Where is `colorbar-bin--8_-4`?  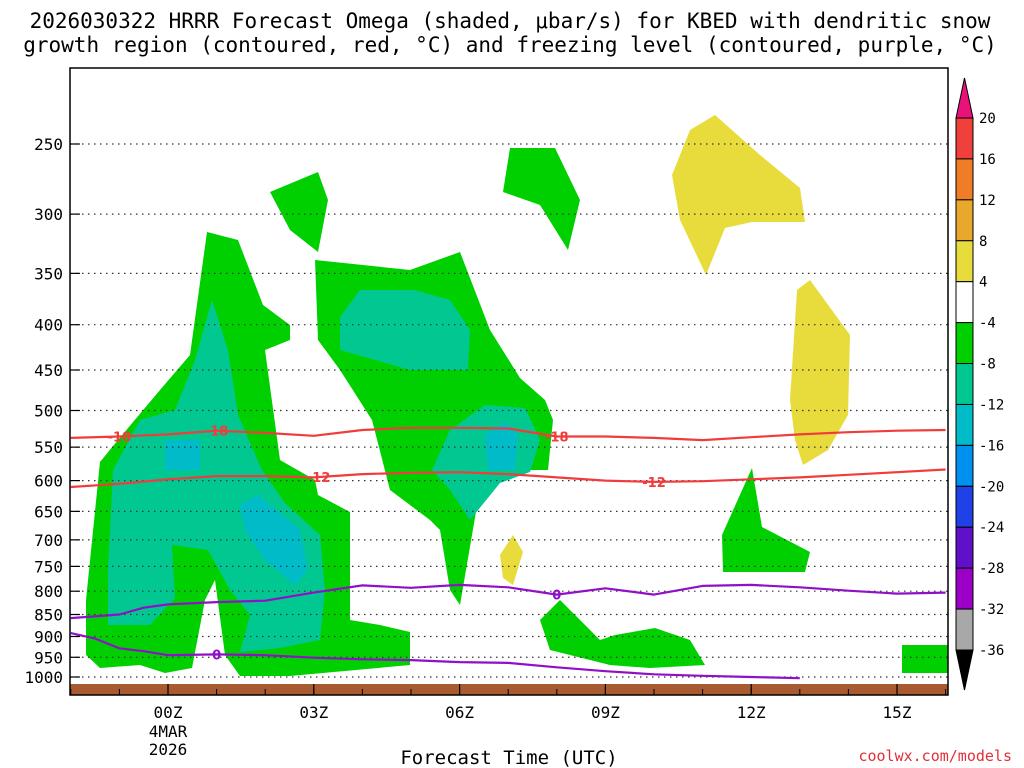 colorbar-bin--8_-4 is located at coordinates (964, 343).